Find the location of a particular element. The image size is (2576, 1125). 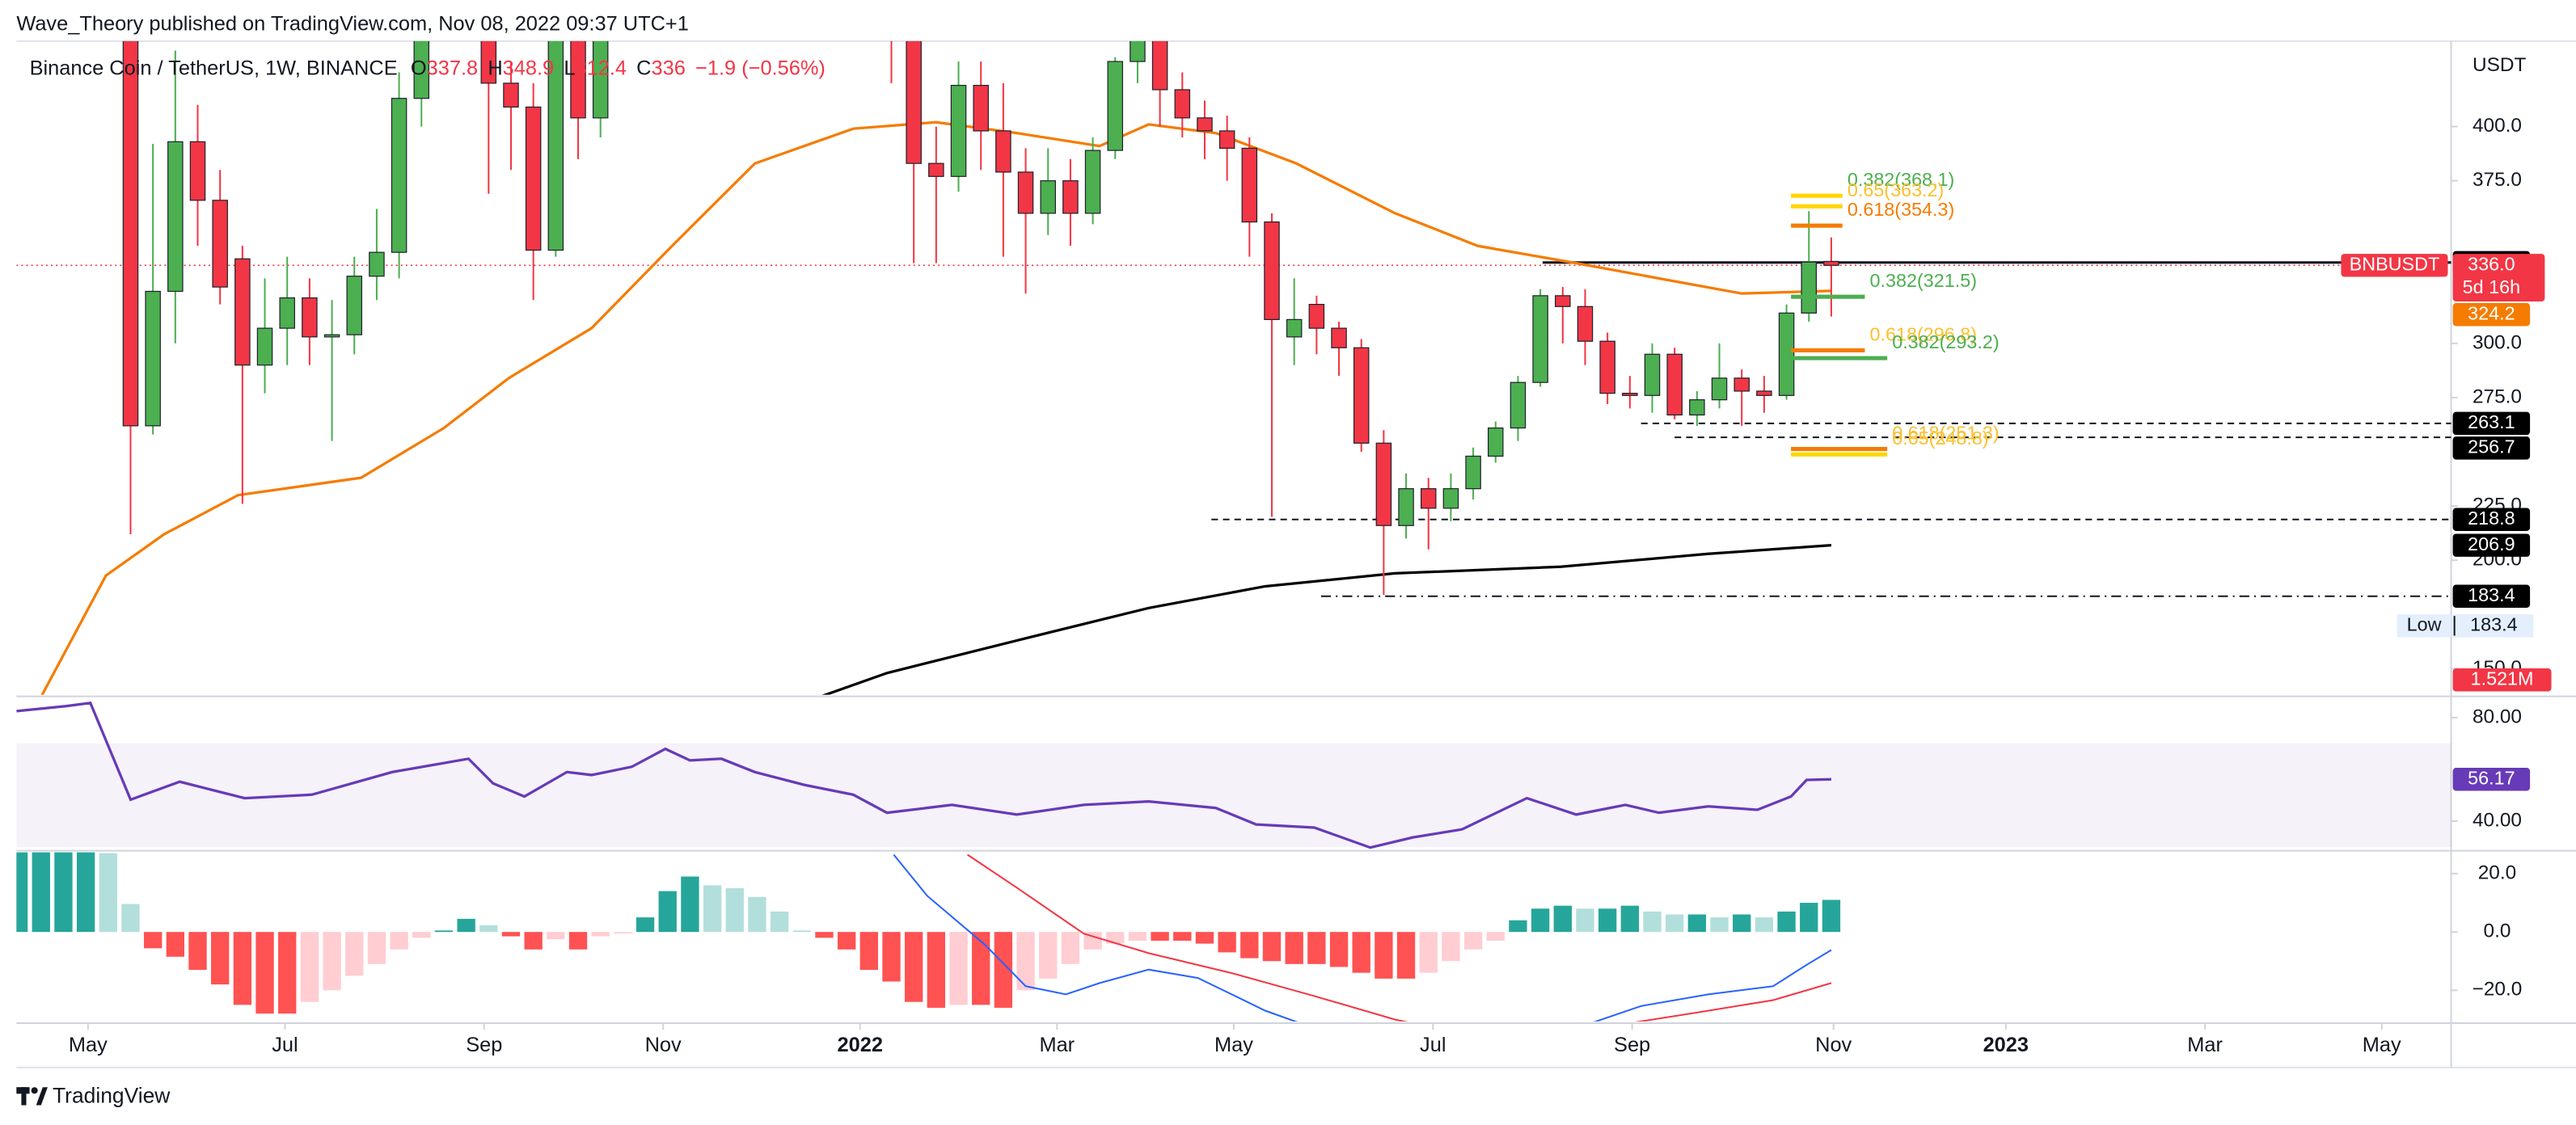

price-label: 218.8 is located at coordinates (2491, 519).